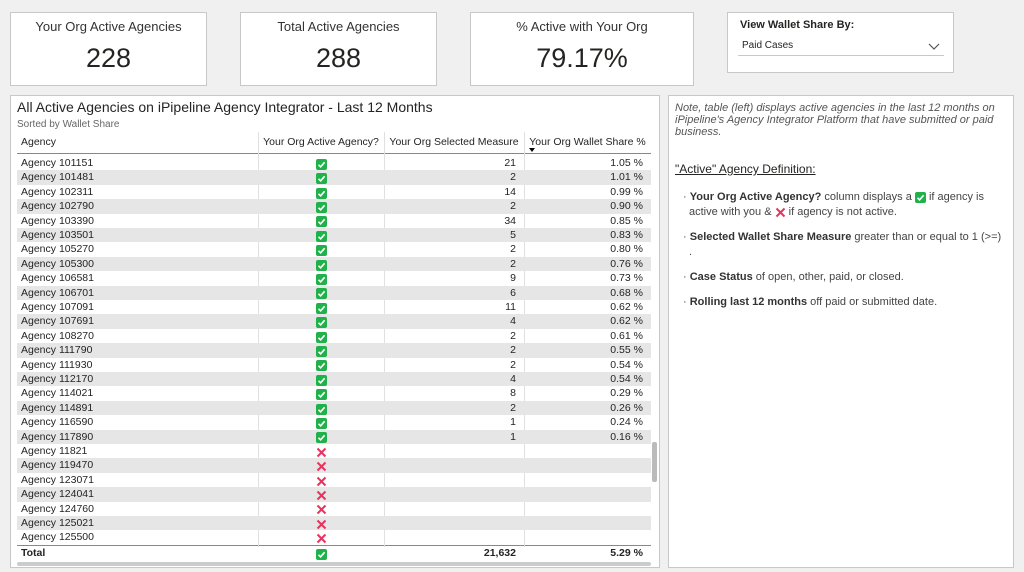 This screenshot has height=572, width=1024. Describe the element at coordinates (934, 46) in the screenshot. I see `chevron` at that location.